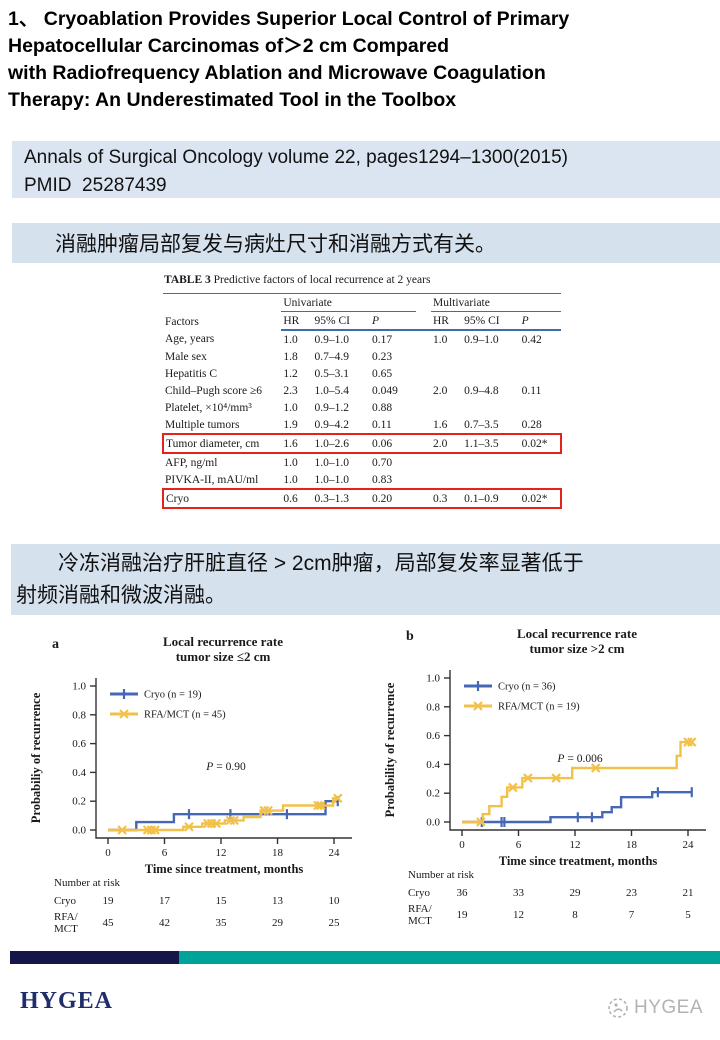 The height and width of the screenshot is (1040, 720). What do you see at coordinates (449, 957) in the screenshot?
I see `footer-accent-bar-teal` at bounding box center [449, 957].